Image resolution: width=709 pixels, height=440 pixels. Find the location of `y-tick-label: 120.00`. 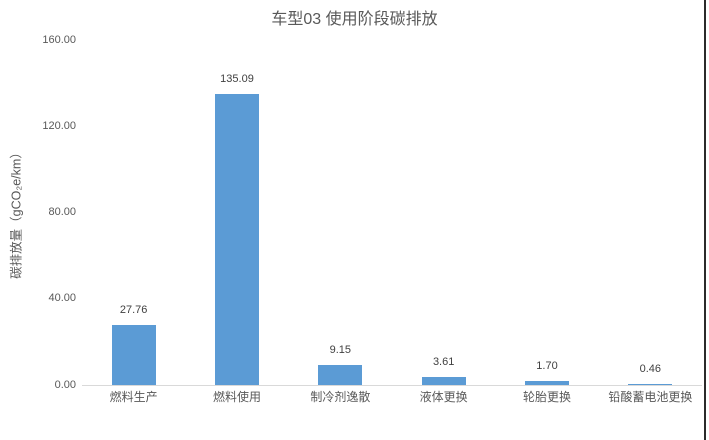

y-tick-label: 120.00 is located at coordinates (59, 125).